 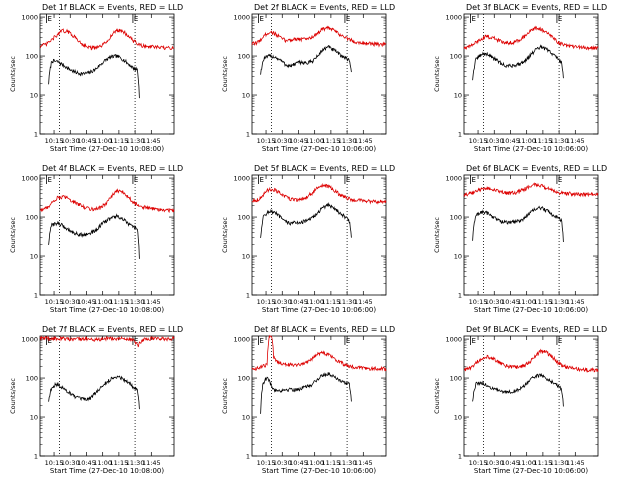 I want to click on panel-title: Det 5f BLACK = Events, RED = LLD, so click(x=324, y=168).